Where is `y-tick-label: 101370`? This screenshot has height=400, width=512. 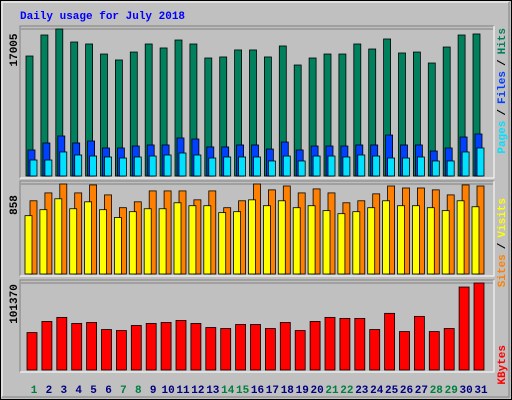
y-tick-label: 101370 is located at coordinates (15, 304).